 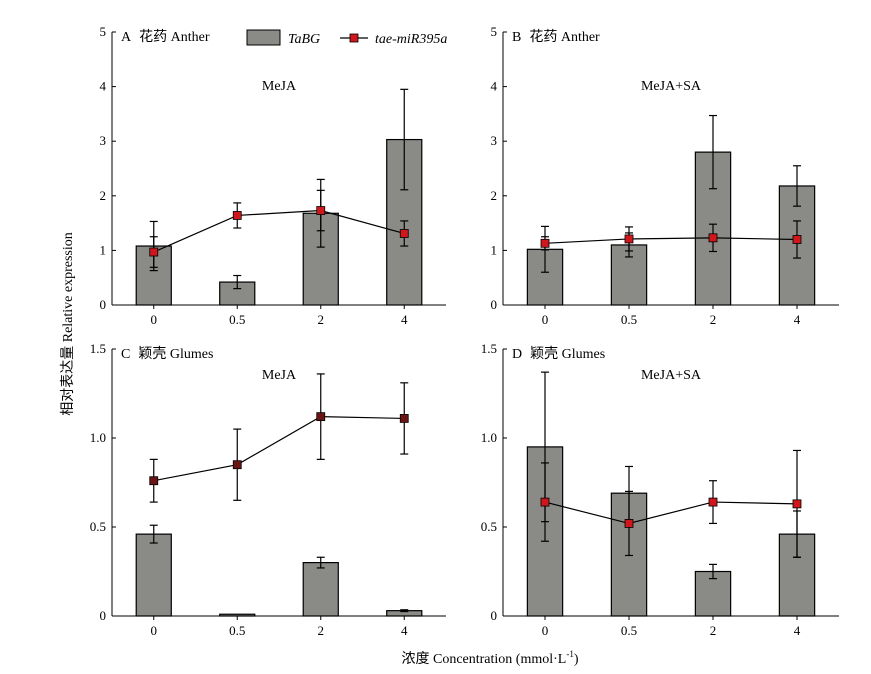 What do you see at coordinates (483, 659) in the screenshot?
I see `x-axis-label-main: 浓度 Concentration (mmol·L` at bounding box center [483, 659].